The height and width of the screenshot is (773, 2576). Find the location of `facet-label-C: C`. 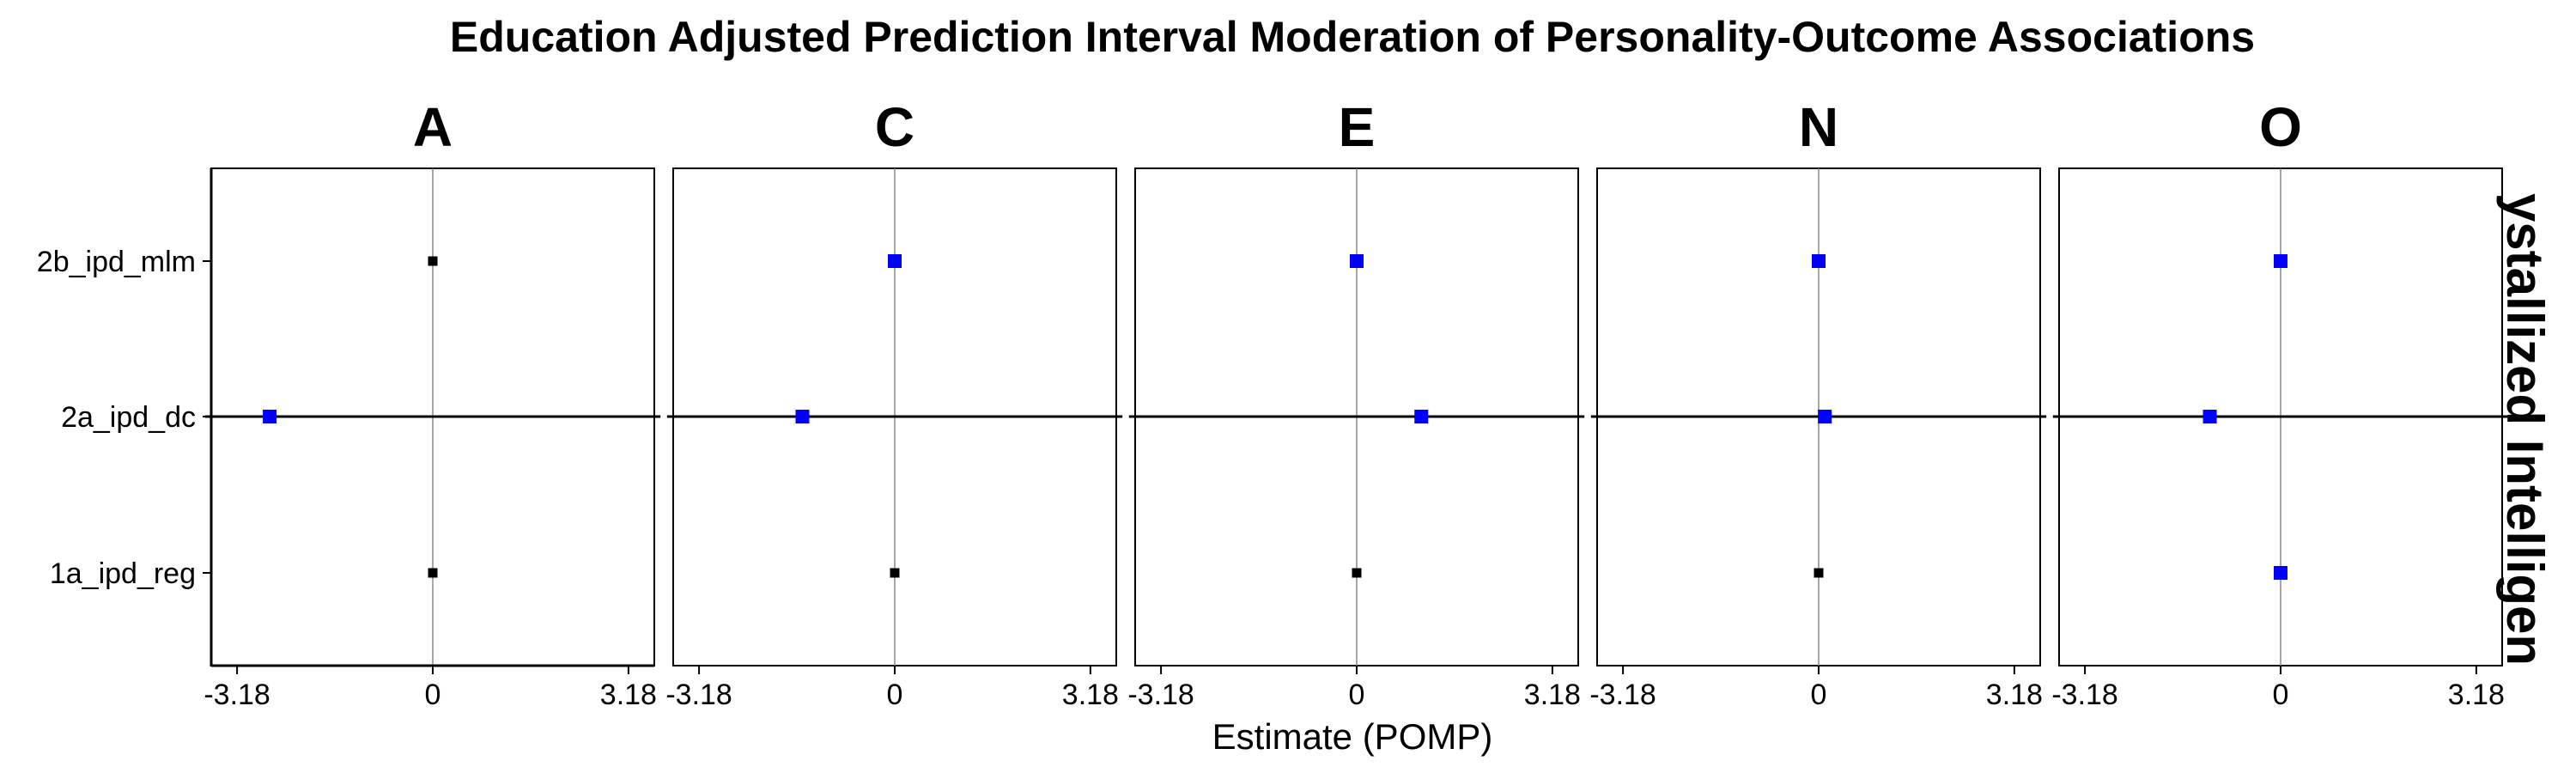

facet-label-C: C is located at coordinates (895, 127).